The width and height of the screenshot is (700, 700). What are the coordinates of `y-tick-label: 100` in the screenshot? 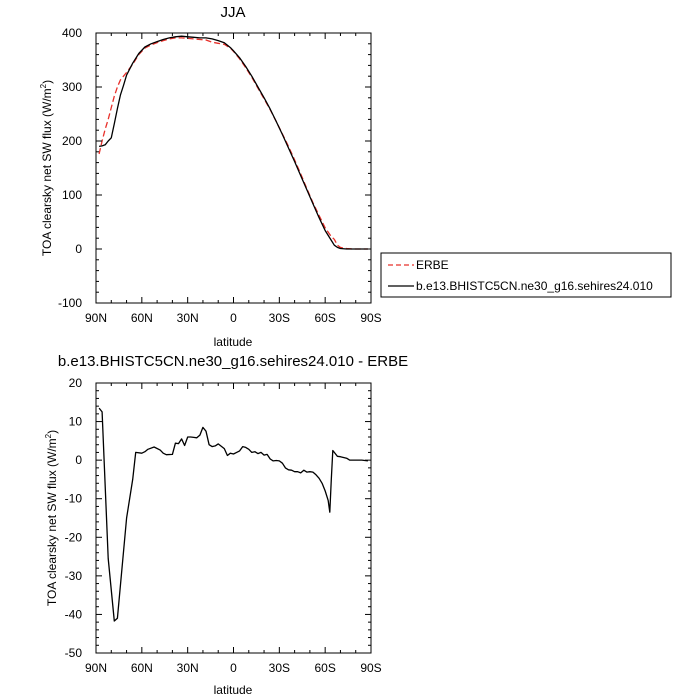 It's located at (72, 195).